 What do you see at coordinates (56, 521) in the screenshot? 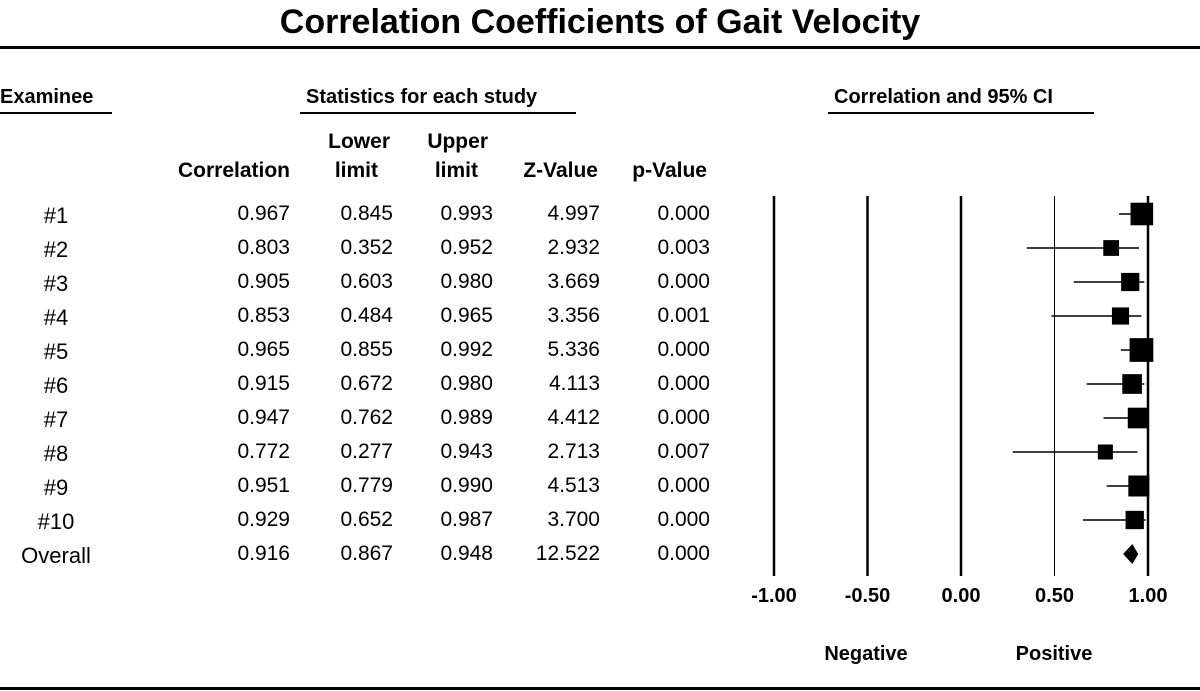
I see `row-label: #10` at bounding box center [56, 521].